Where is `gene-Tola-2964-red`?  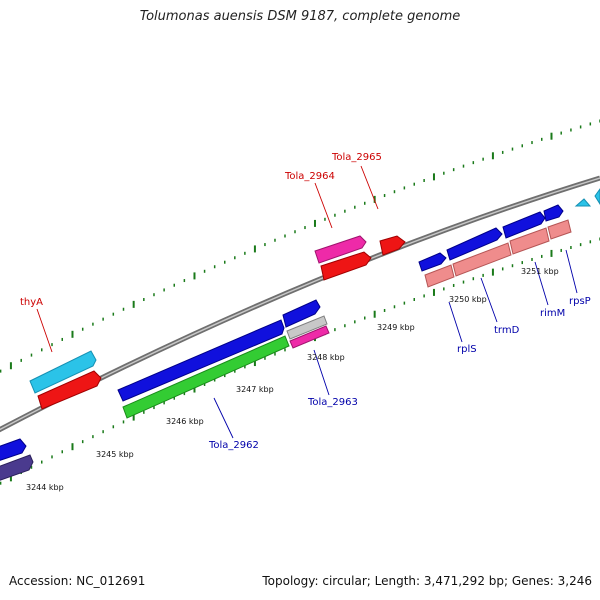
gene-Tola-2964-red is located at coordinates (346, 266).